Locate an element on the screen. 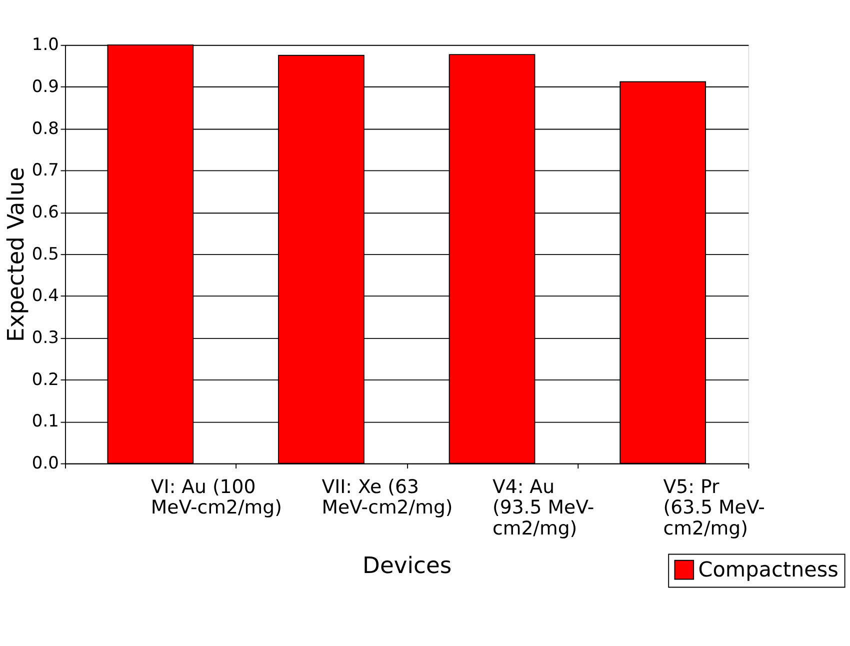 Image resolution: width=850 pixels, height=646 pixels. x-tick-label: V5: Pr (63.5 MeV-cm2/mg) is located at coordinates (714, 508).